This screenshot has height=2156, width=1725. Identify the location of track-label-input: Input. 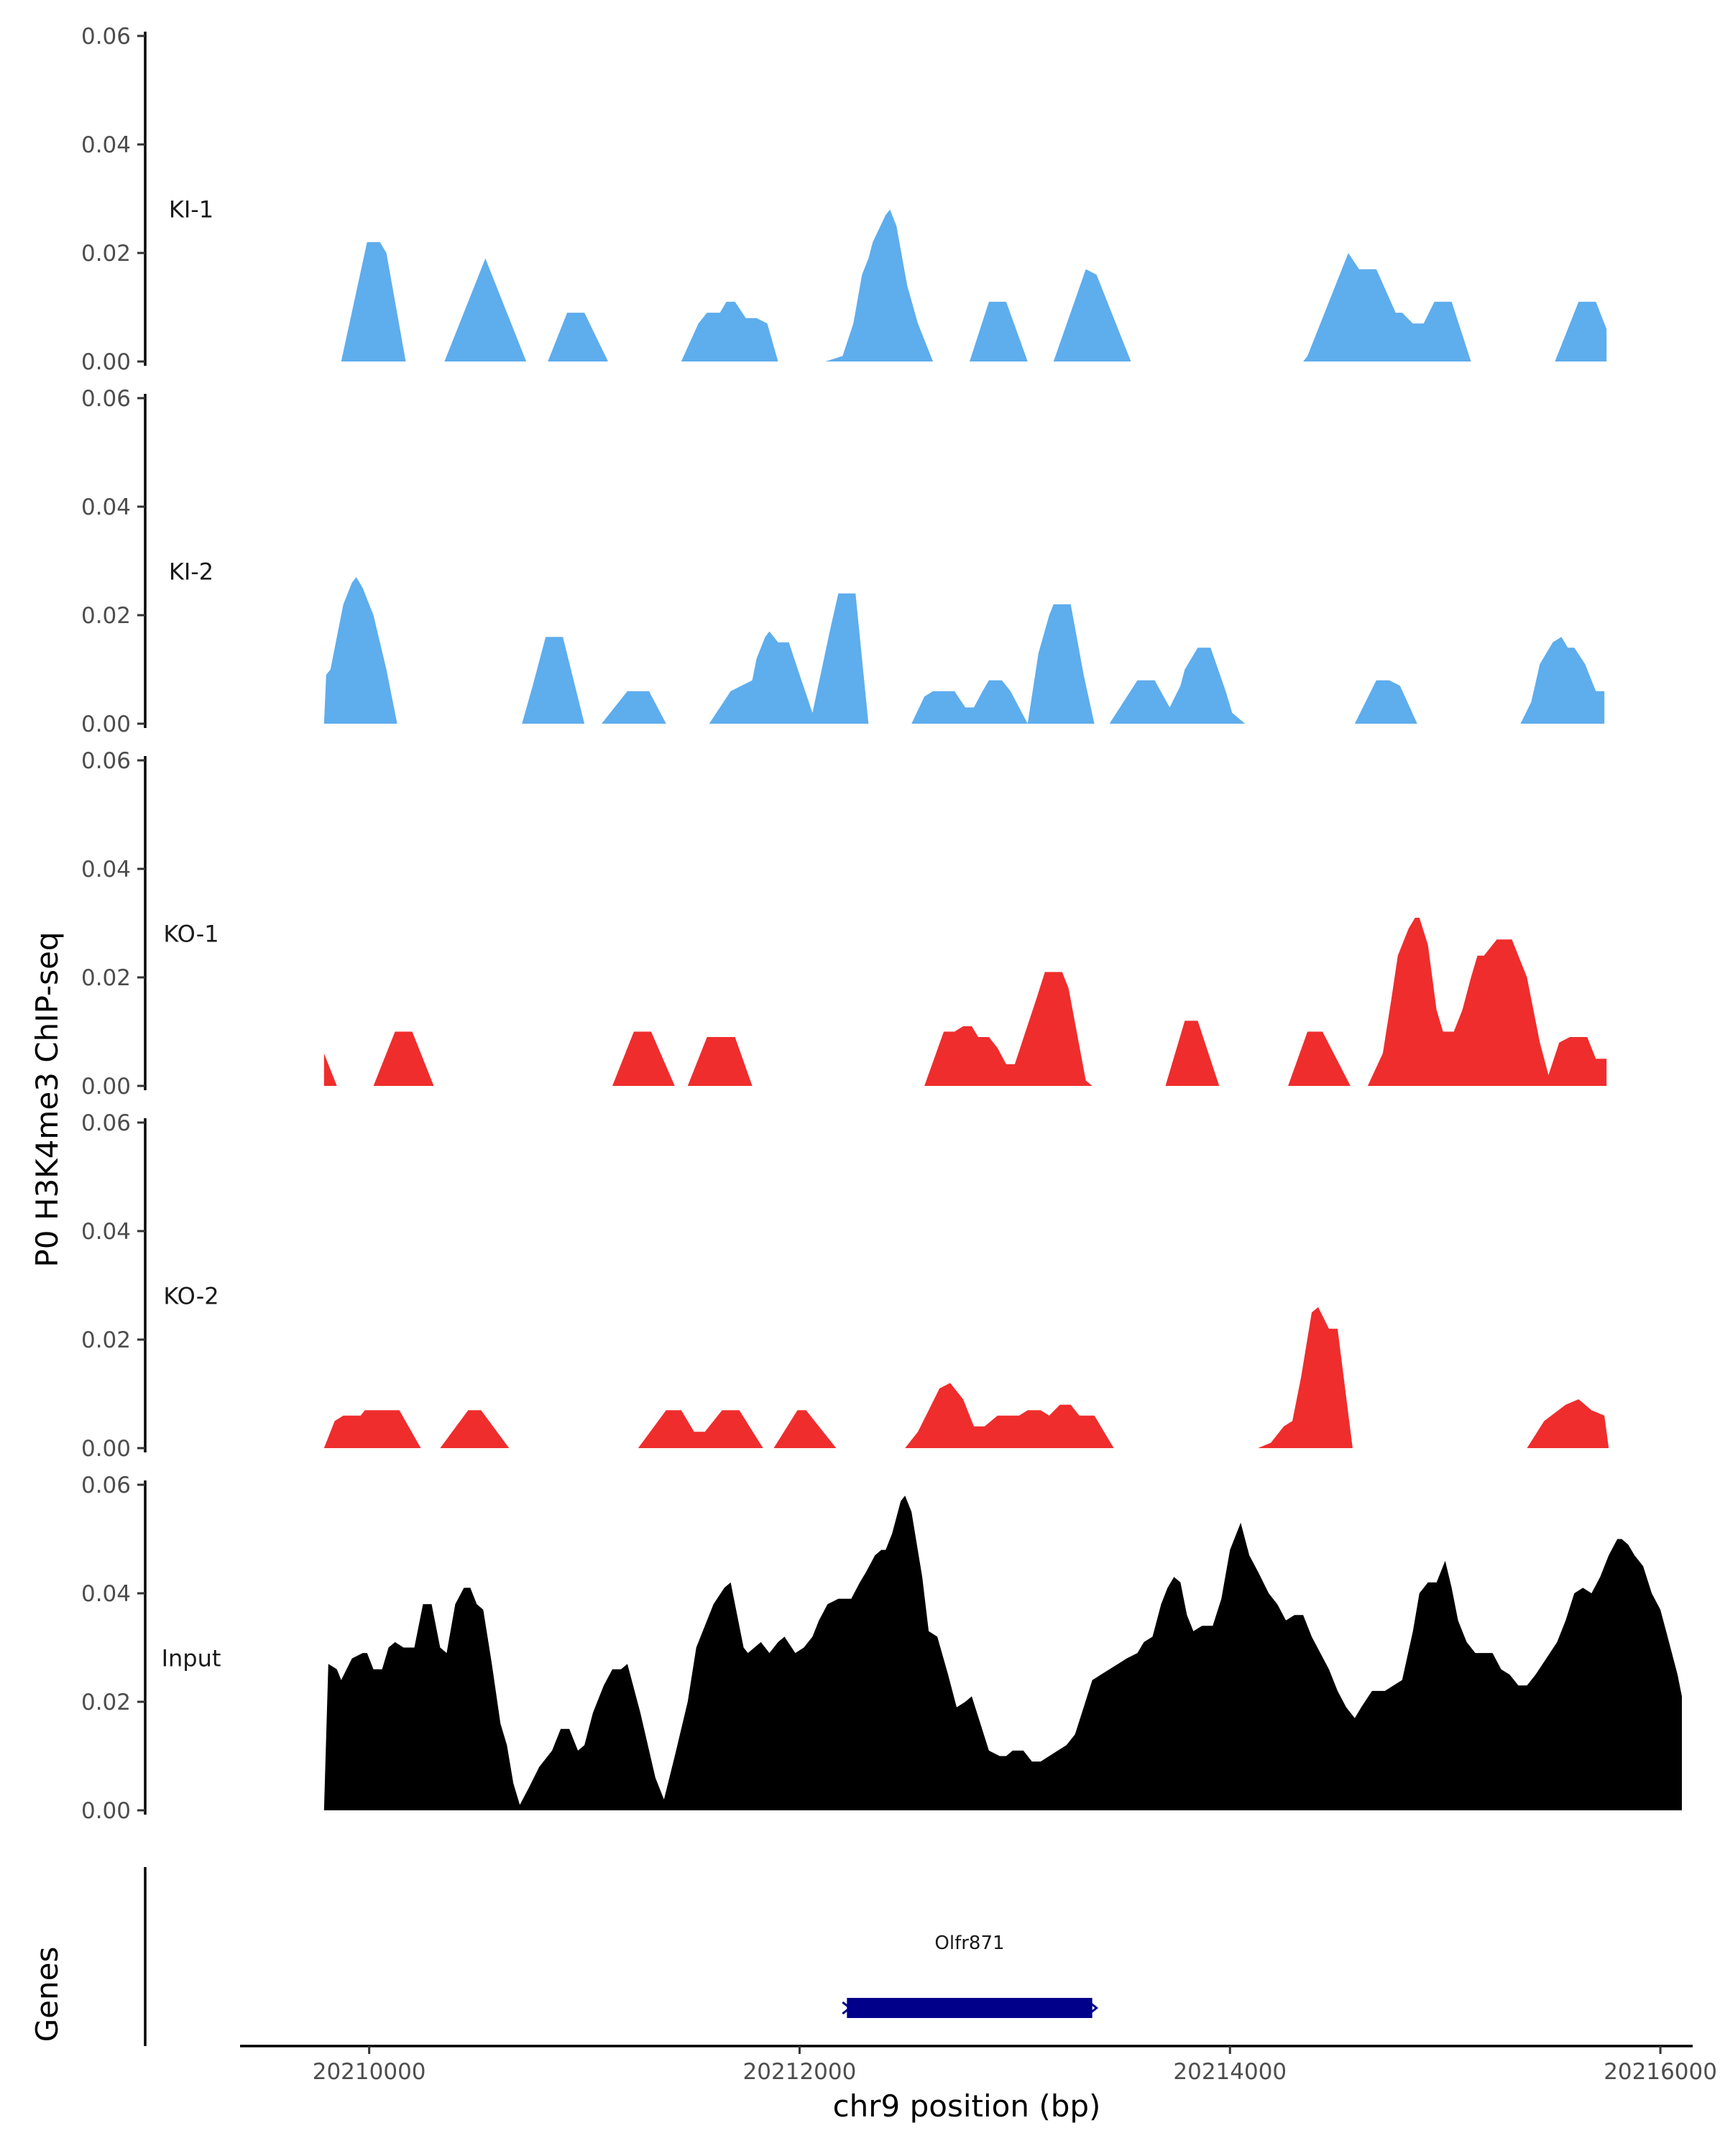
(191, 1658).